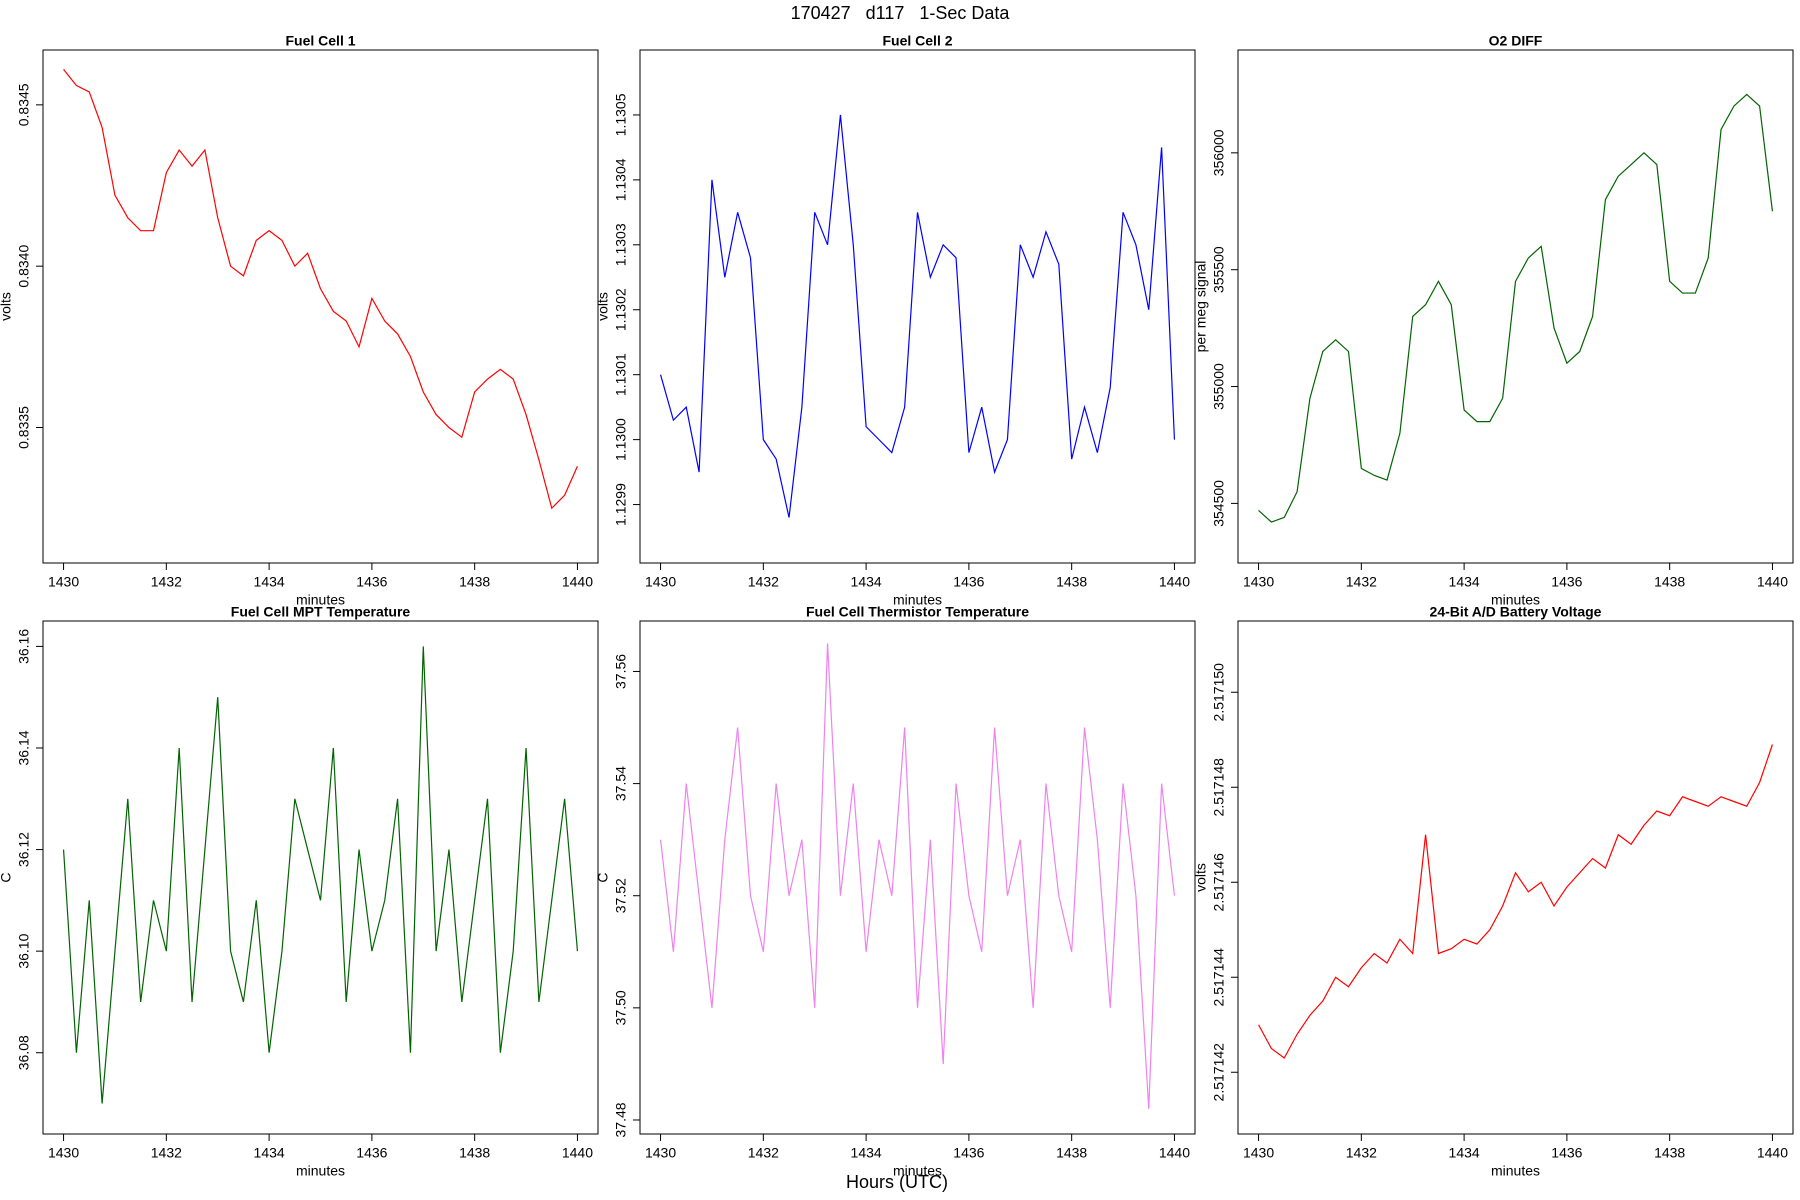  Describe the element at coordinates (1201, 307) in the screenshot. I see `y-axis-label: per meg signal` at that location.